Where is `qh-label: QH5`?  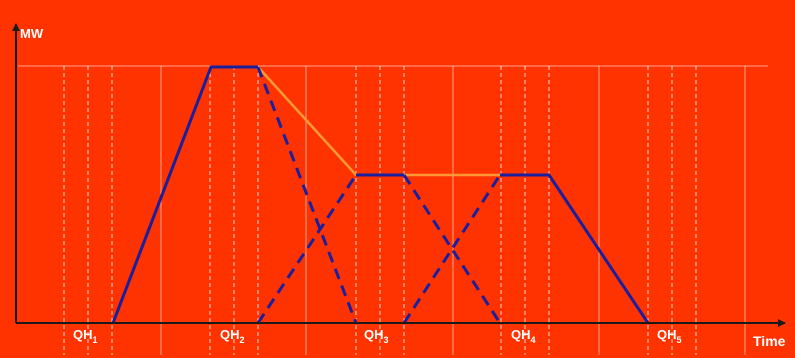
qh-label: QH5 is located at coordinates (669, 336).